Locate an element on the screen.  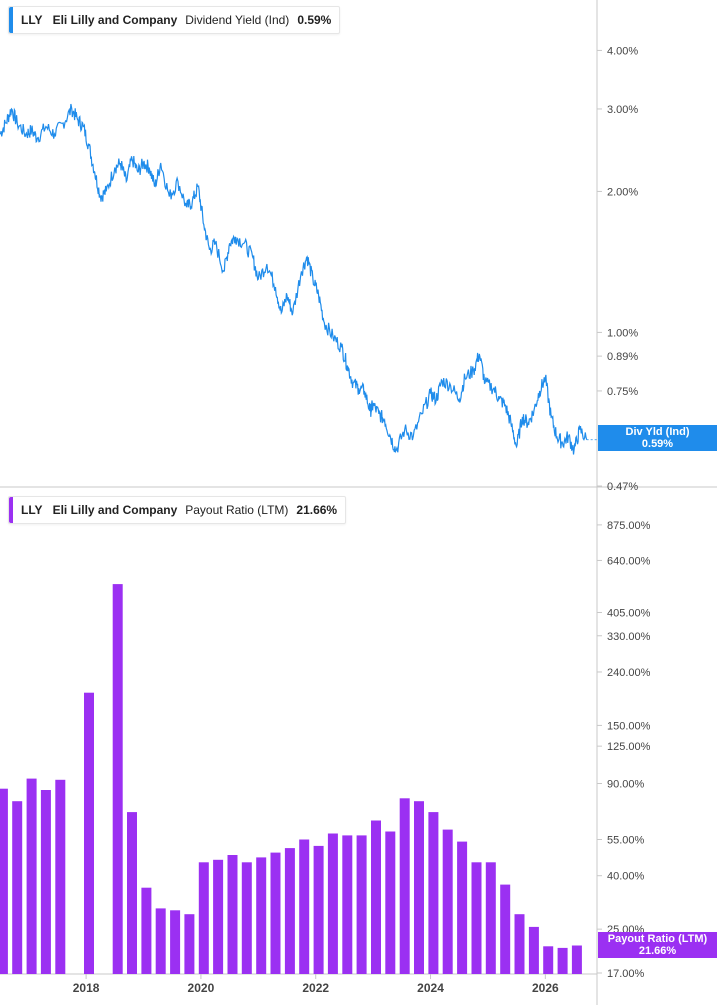
x-tick-label: 2024 is located at coordinates (430, 988).